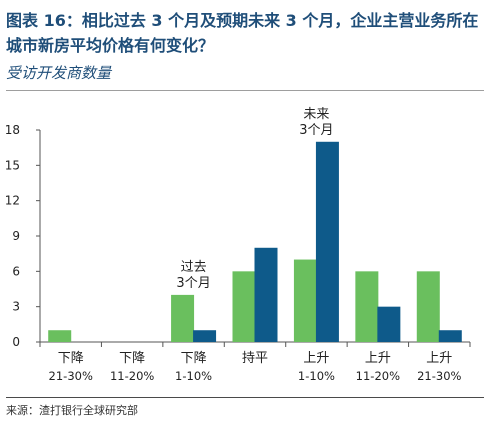 This screenshot has width=490, height=424. I want to click on y-tick-label: 15, so click(12, 165).